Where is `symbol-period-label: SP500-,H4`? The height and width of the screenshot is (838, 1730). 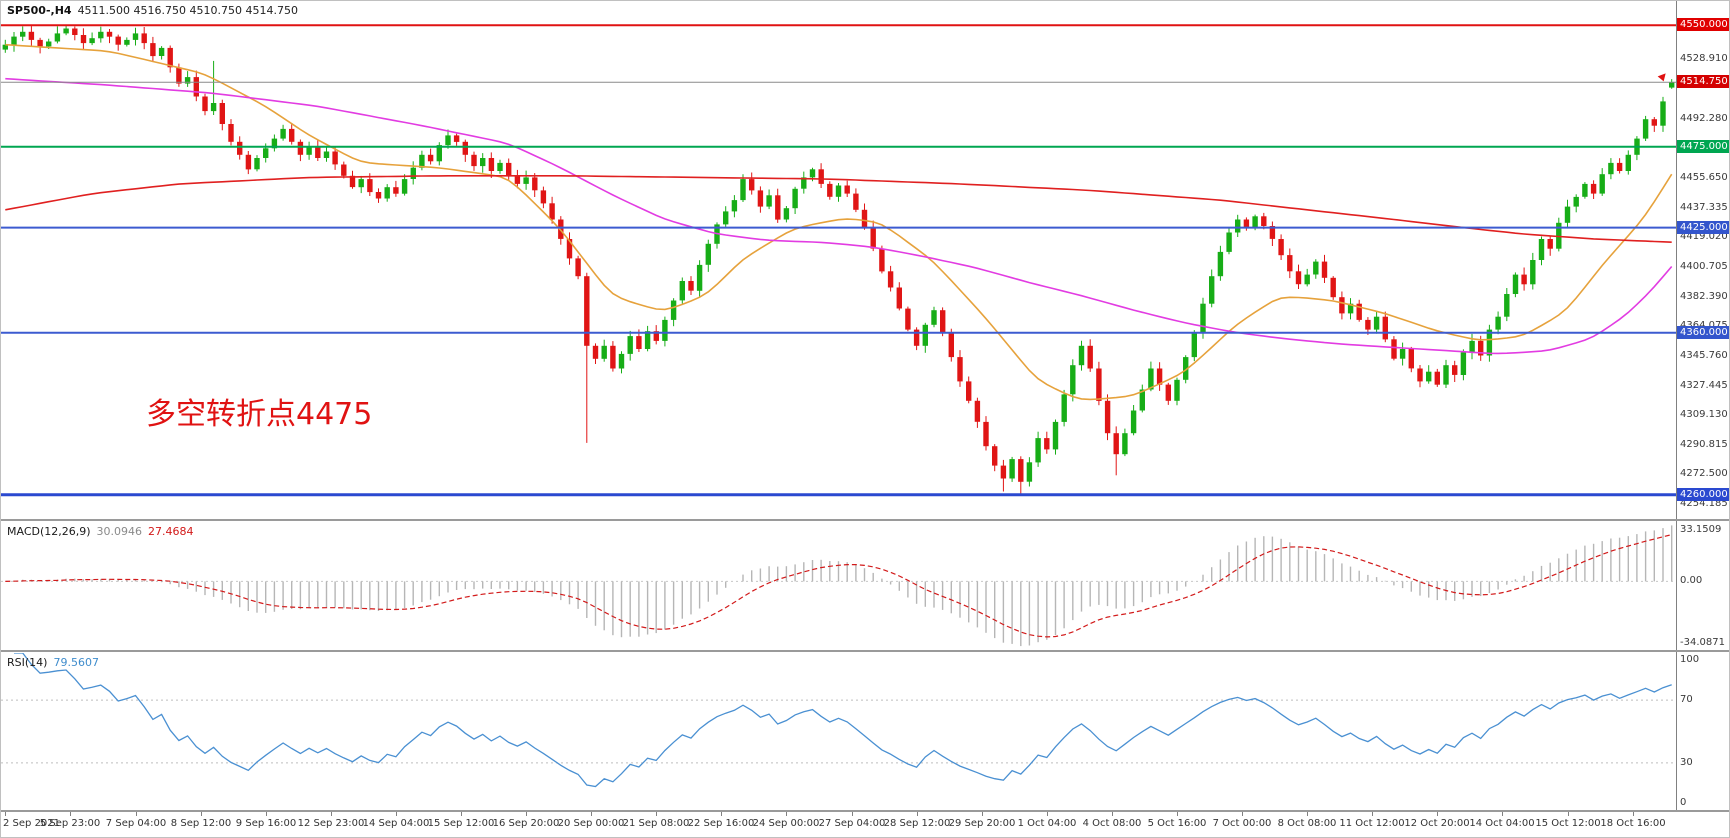
symbol-period-label: SP500-,H4 is located at coordinates (39, 10).